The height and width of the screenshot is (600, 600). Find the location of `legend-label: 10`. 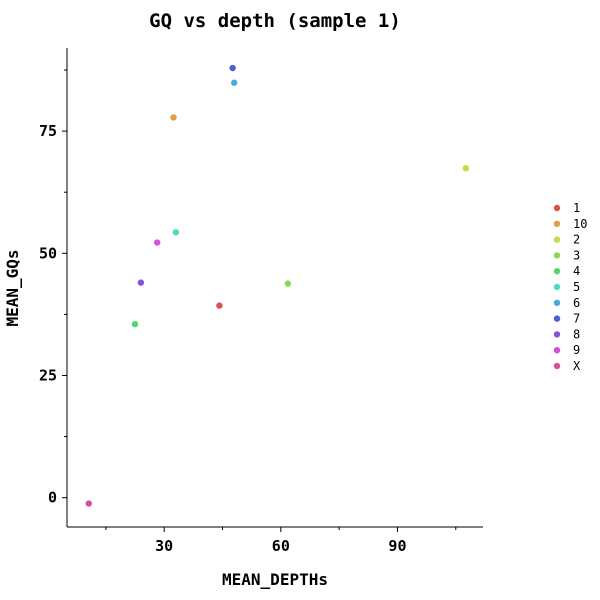

legend-label: 10 is located at coordinates (580, 224).